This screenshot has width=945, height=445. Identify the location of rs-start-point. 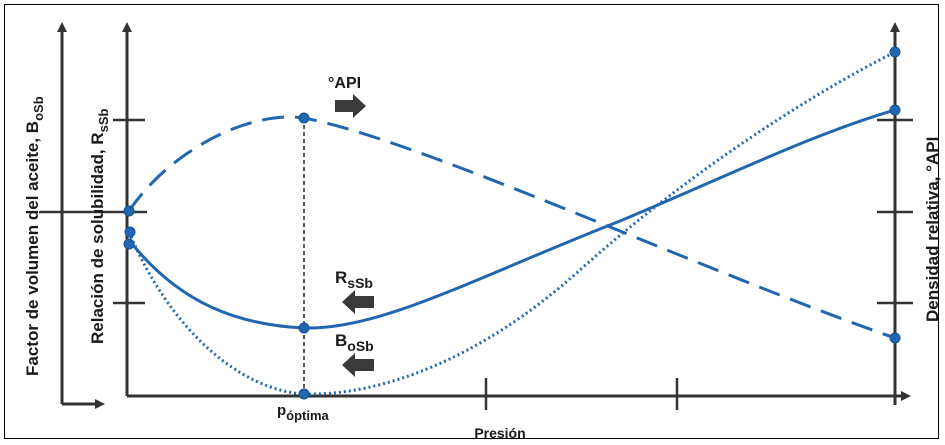
(129, 244).